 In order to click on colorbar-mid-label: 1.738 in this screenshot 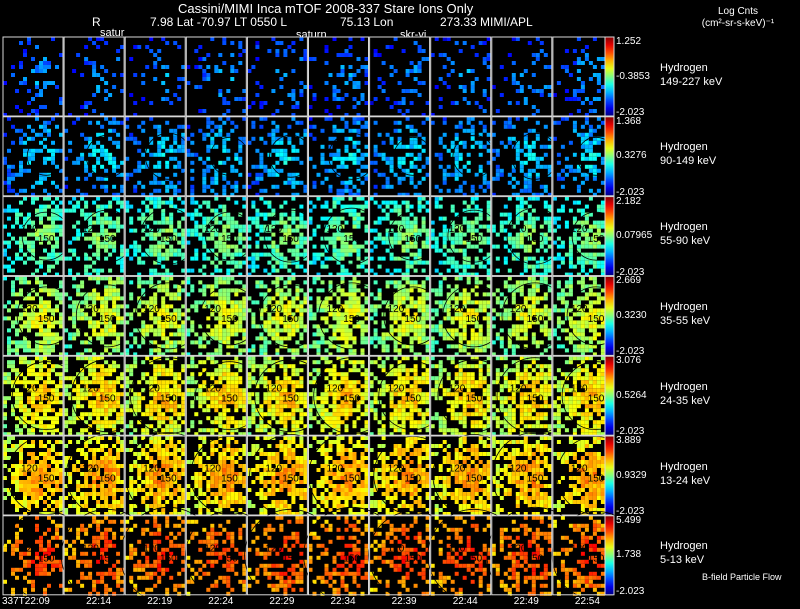, I will do `click(629, 555)`.